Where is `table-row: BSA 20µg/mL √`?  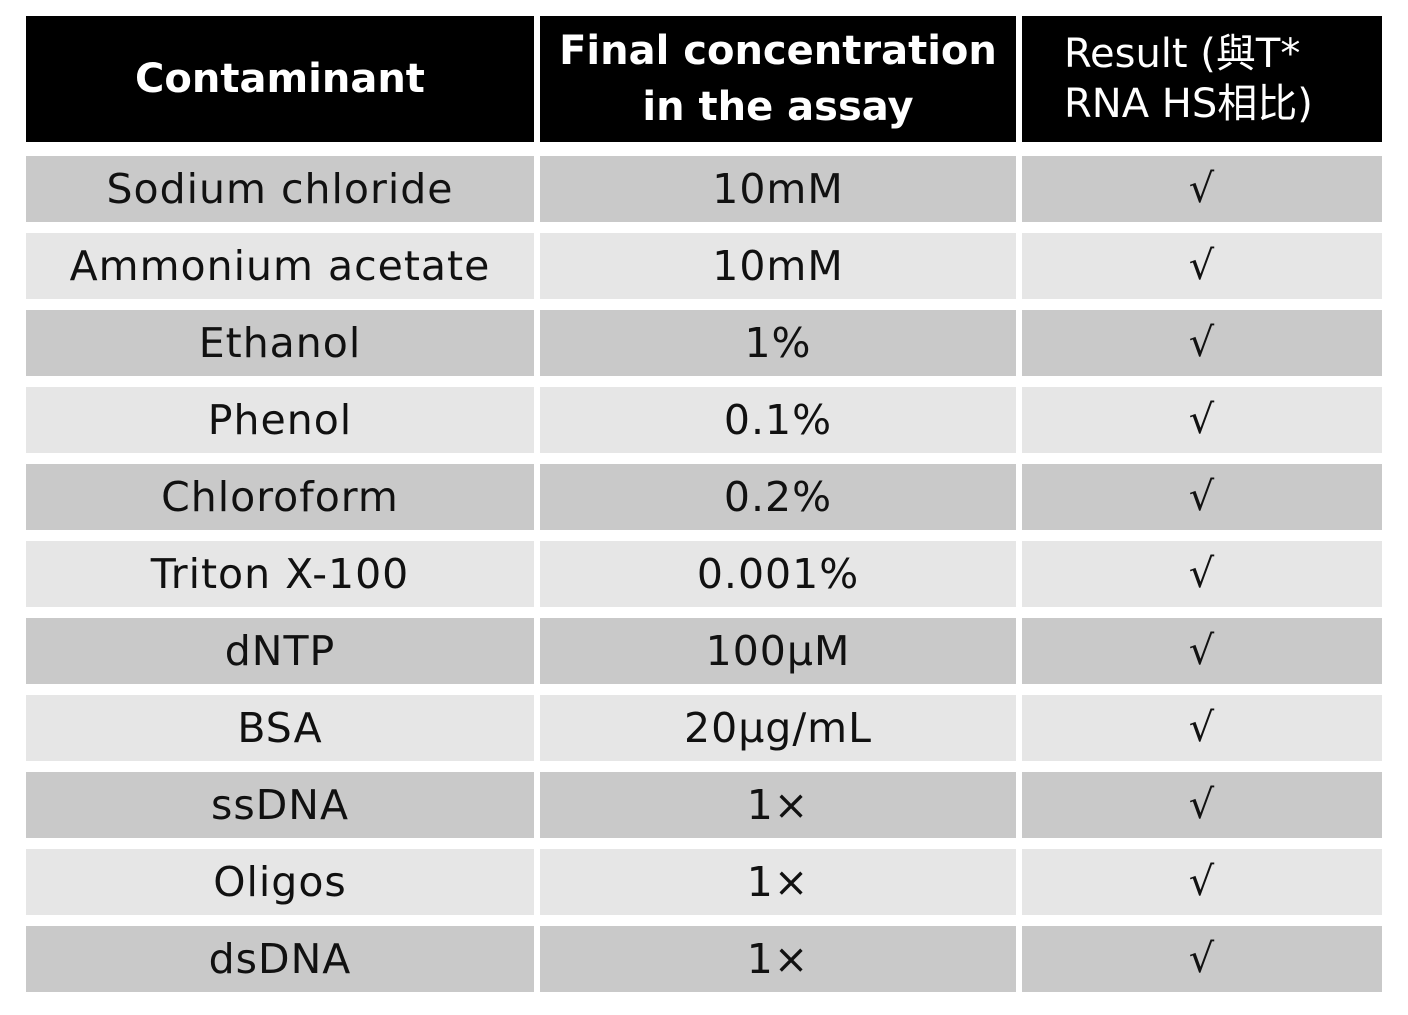
table-row: BSA 20µg/mL √ is located at coordinates (704, 728).